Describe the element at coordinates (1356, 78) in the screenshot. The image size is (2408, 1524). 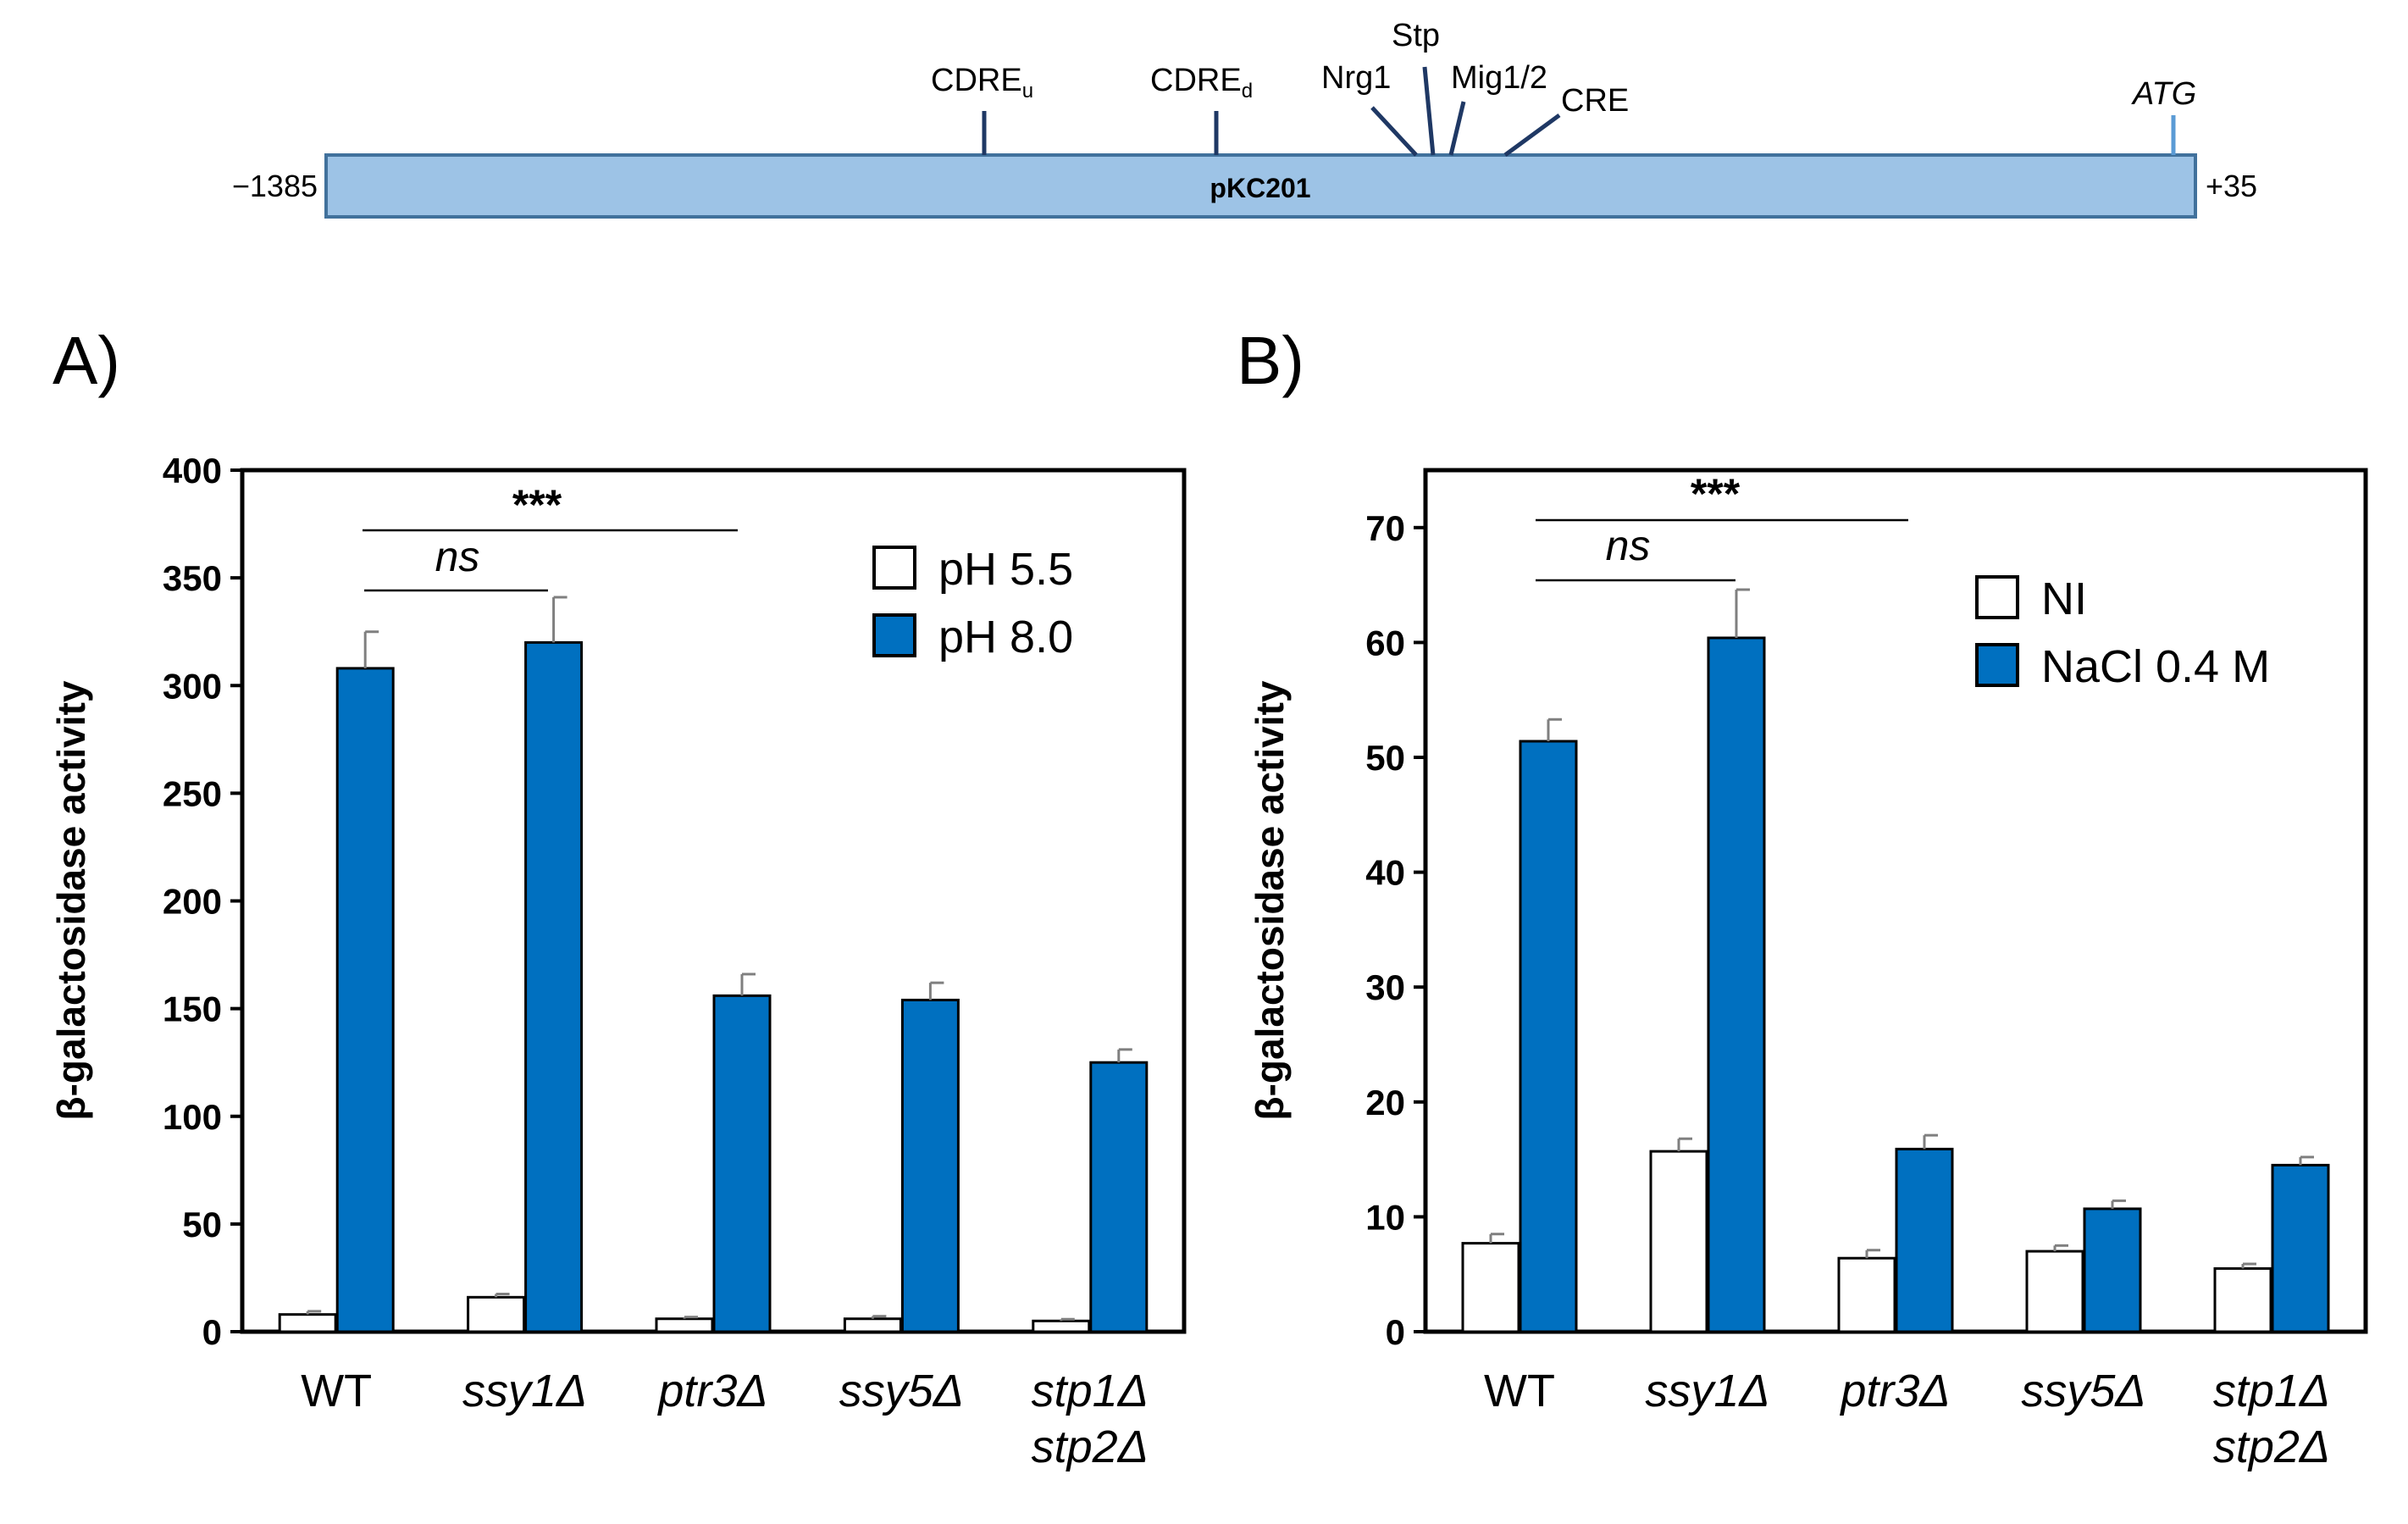
I see `site-label-nrg1: Nrg1` at that location.